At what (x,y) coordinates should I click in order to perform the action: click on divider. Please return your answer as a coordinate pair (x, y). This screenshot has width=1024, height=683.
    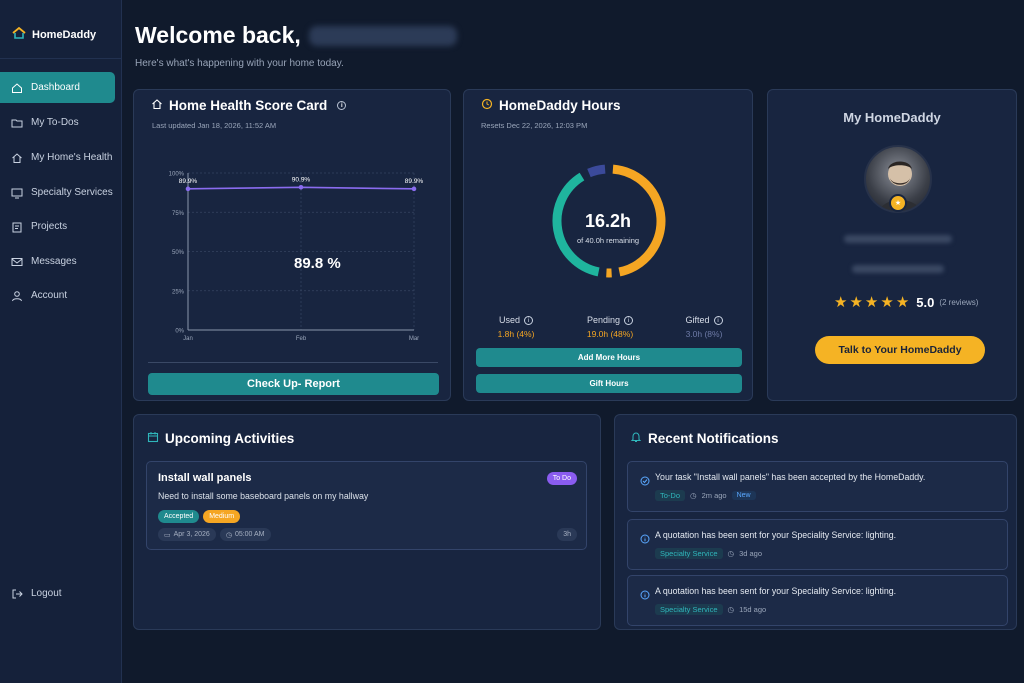
    Looking at the image, I should click on (61, 58).